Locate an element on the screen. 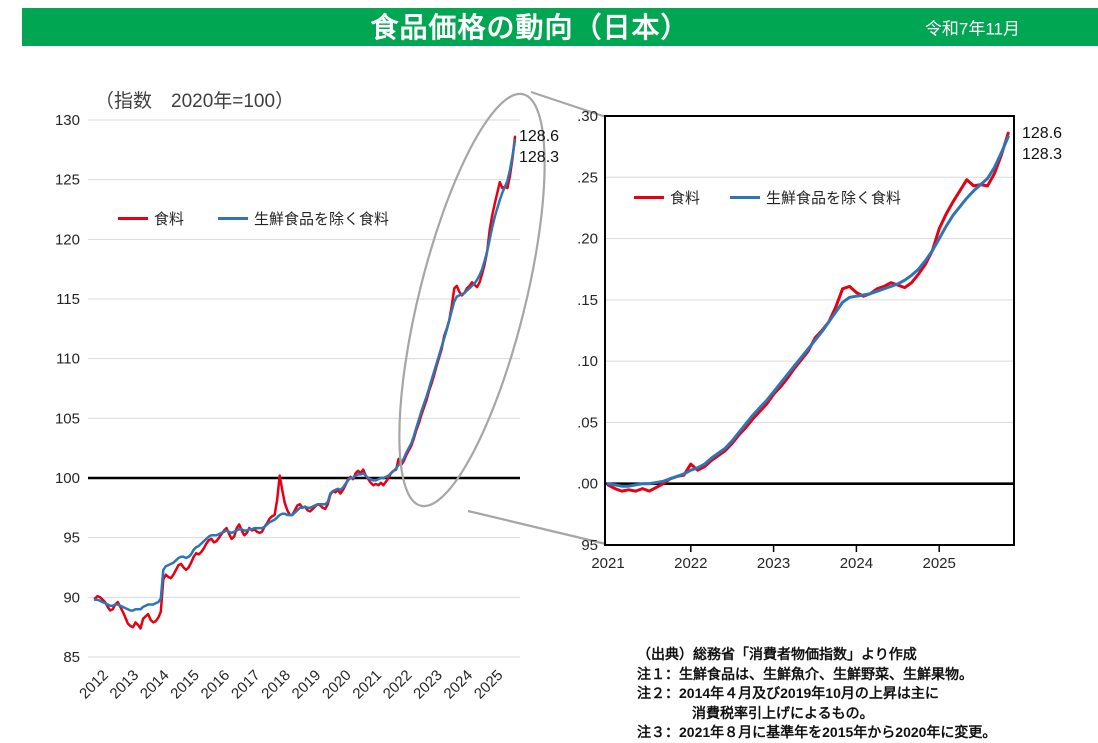  inset-y-tick-label: .00 is located at coordinates (587, 484).